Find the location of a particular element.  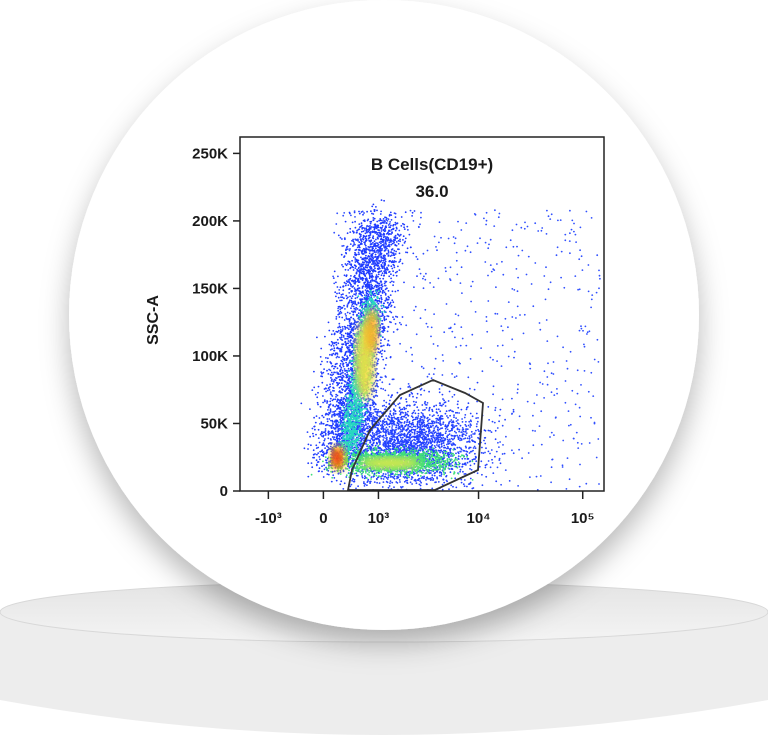

y-tick-label: 0 is located at coordinates (224, 491).